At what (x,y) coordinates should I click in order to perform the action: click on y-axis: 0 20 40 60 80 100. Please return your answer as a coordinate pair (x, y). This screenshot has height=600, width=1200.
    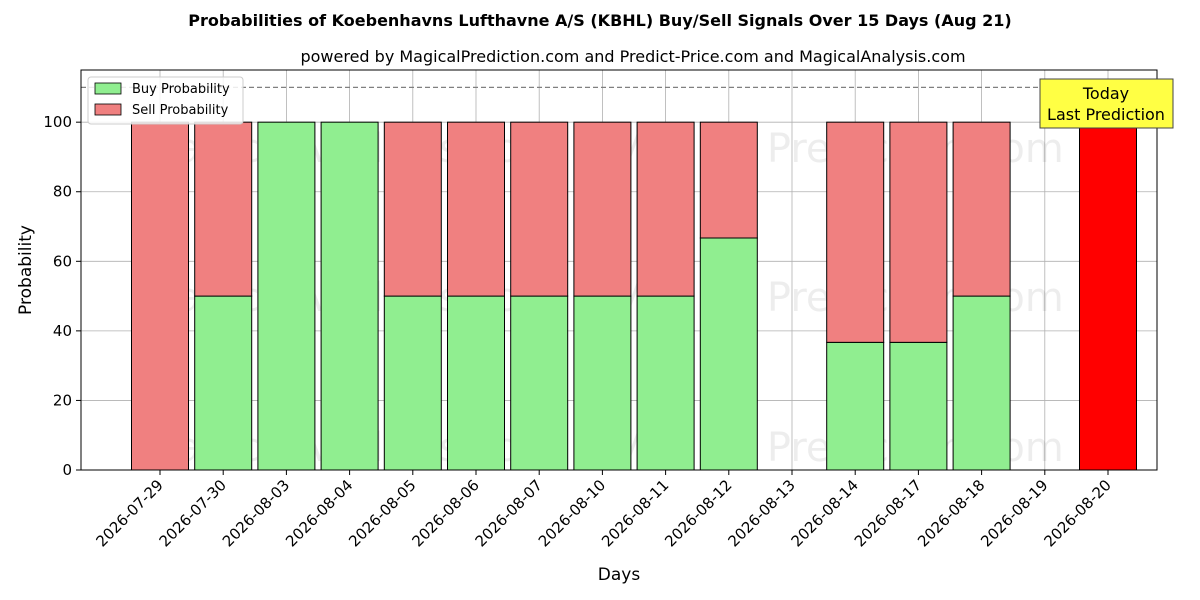
    Looking at the image, I should click on (62, 296).